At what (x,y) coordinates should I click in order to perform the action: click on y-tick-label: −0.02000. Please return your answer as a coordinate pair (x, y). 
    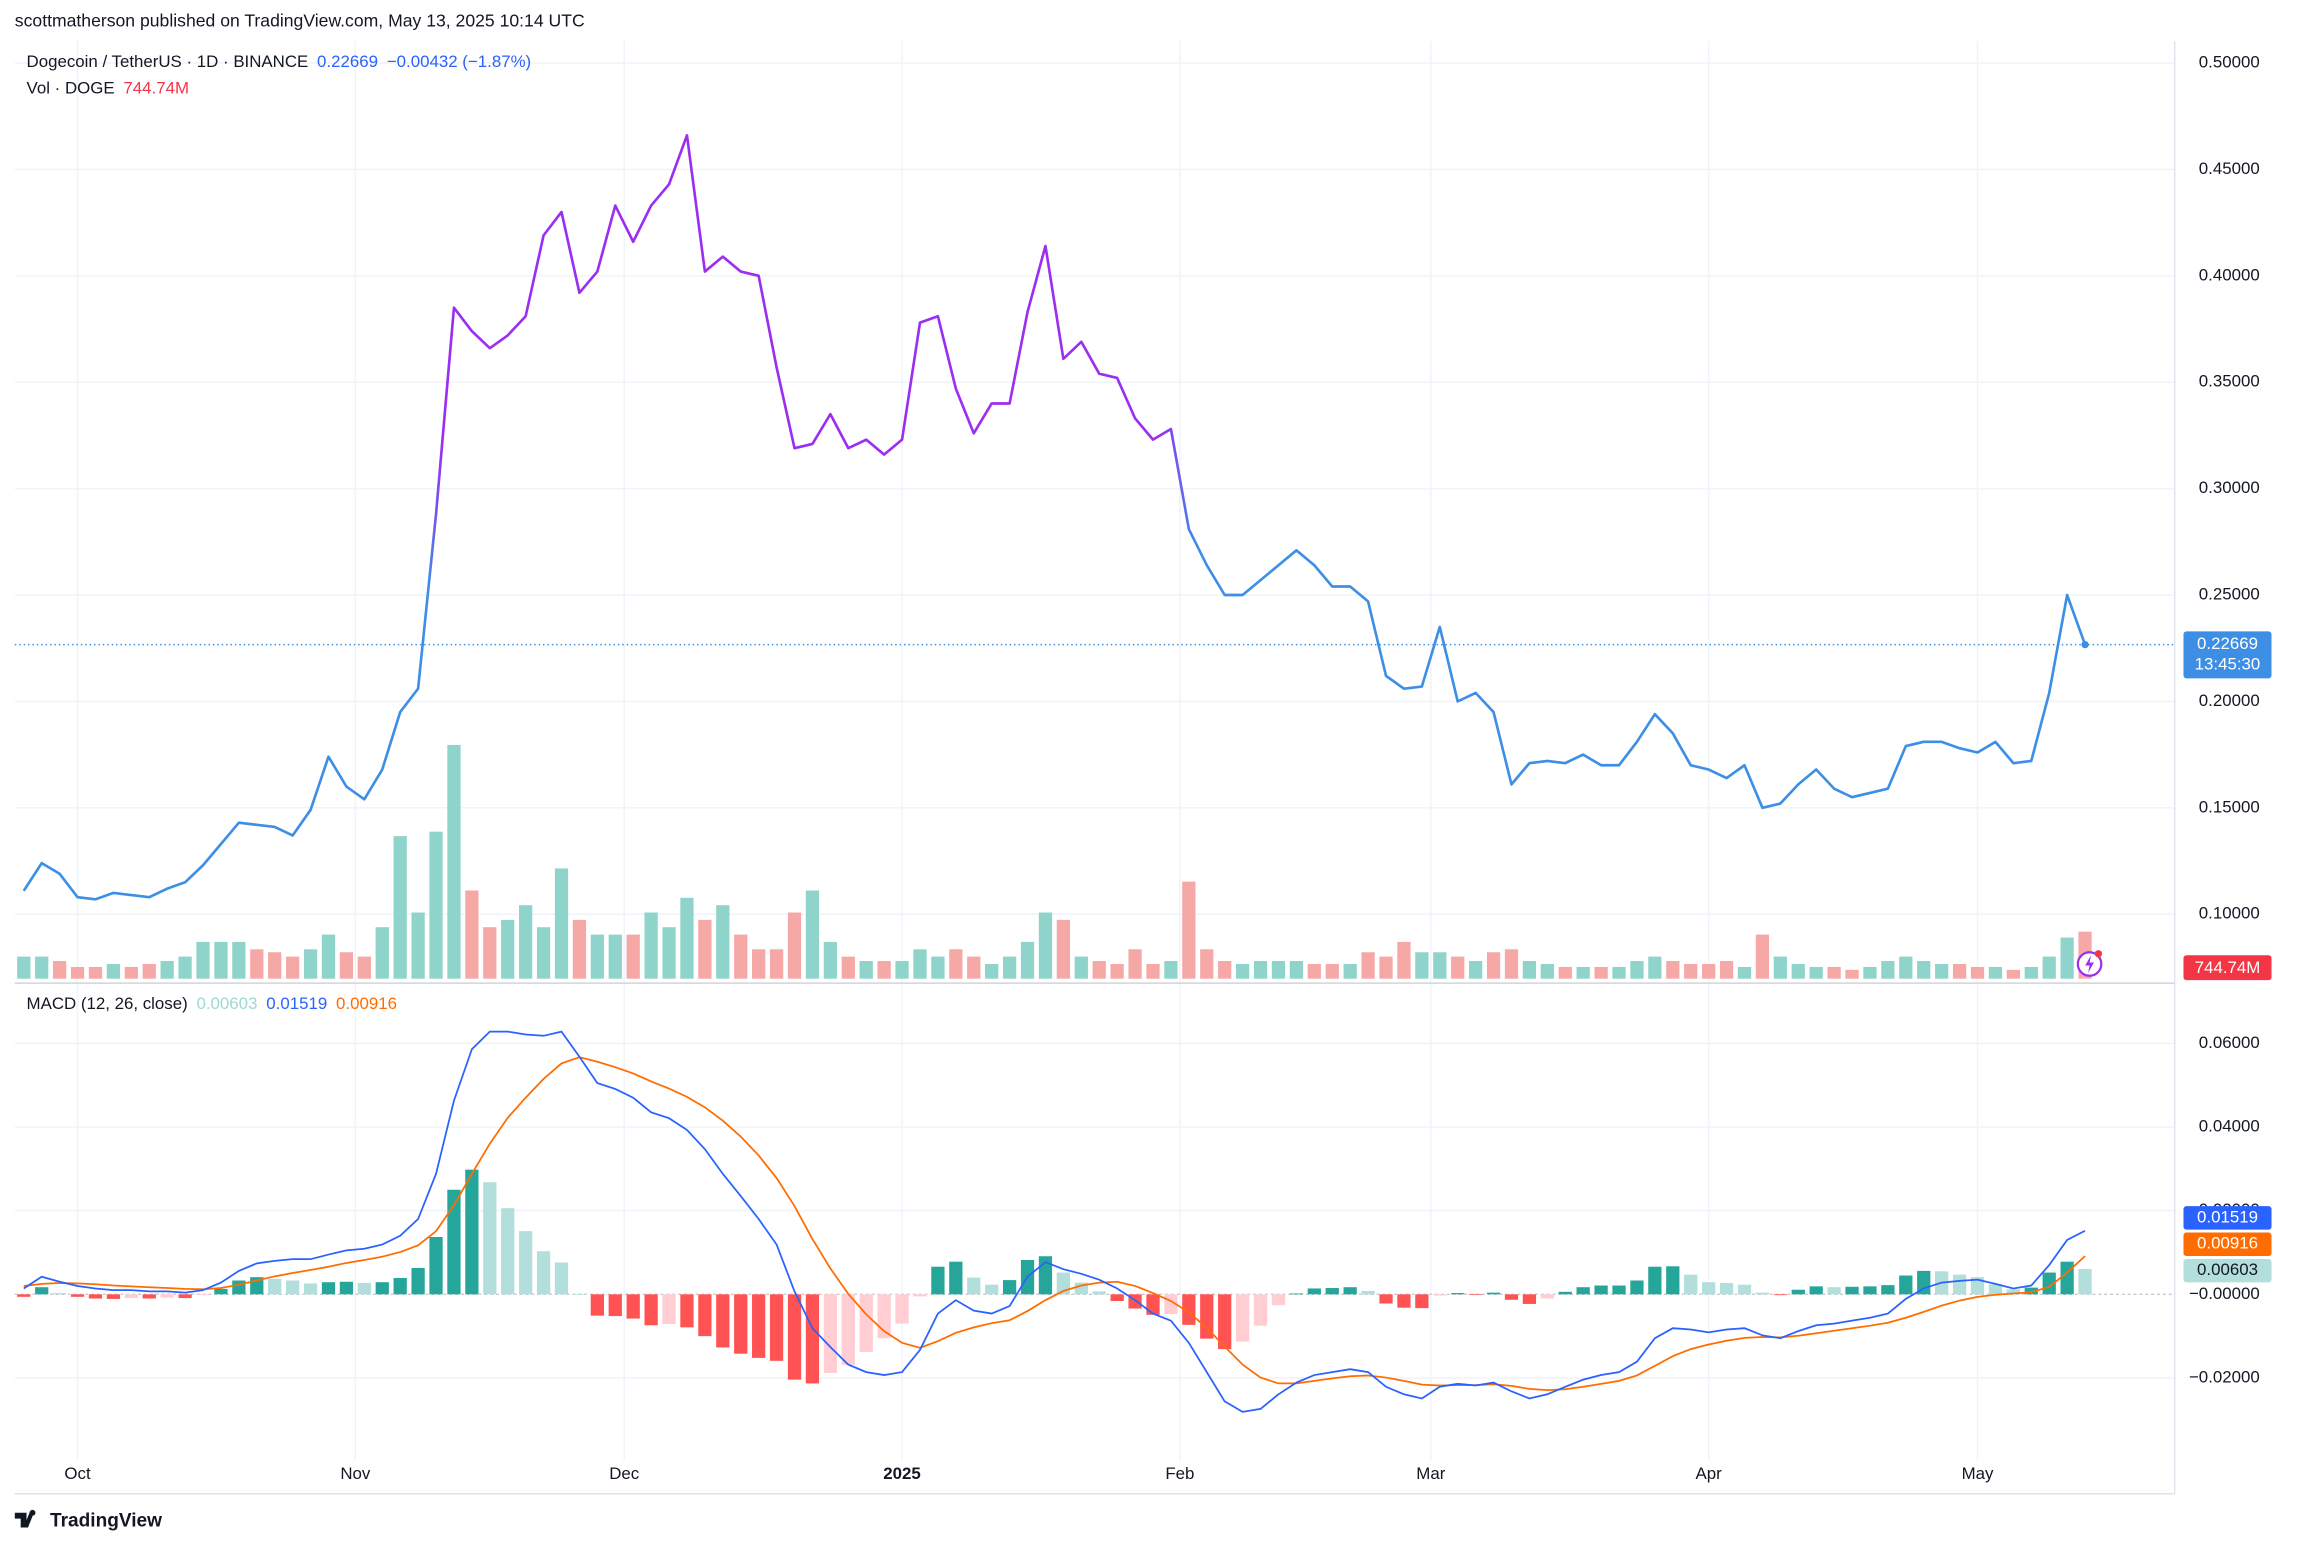
    Looking at the image, I should click on (2224, 1376).